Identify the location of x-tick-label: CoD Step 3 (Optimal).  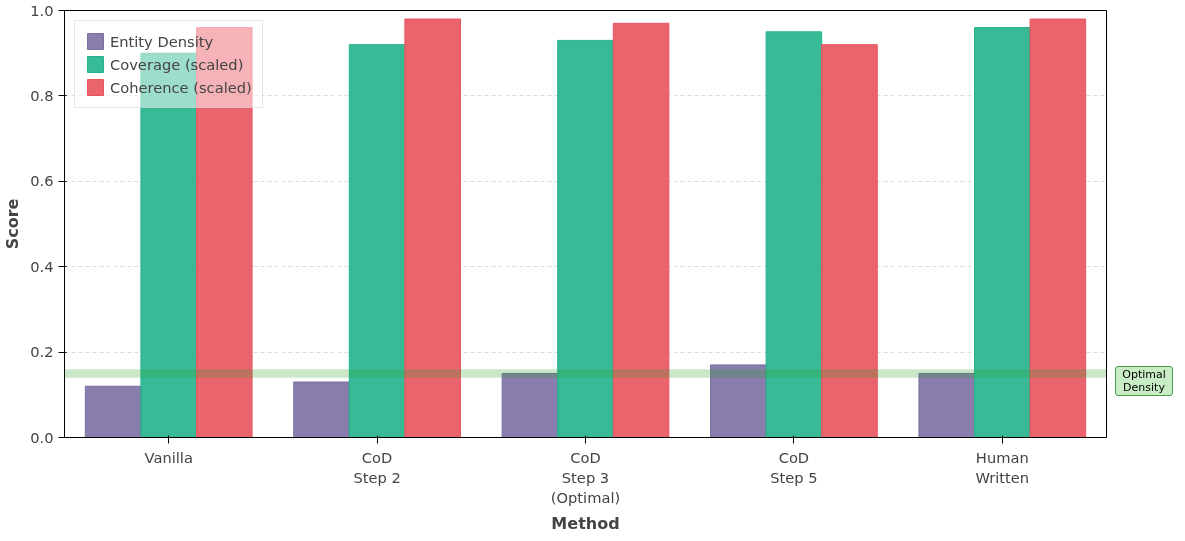
(585, 477).